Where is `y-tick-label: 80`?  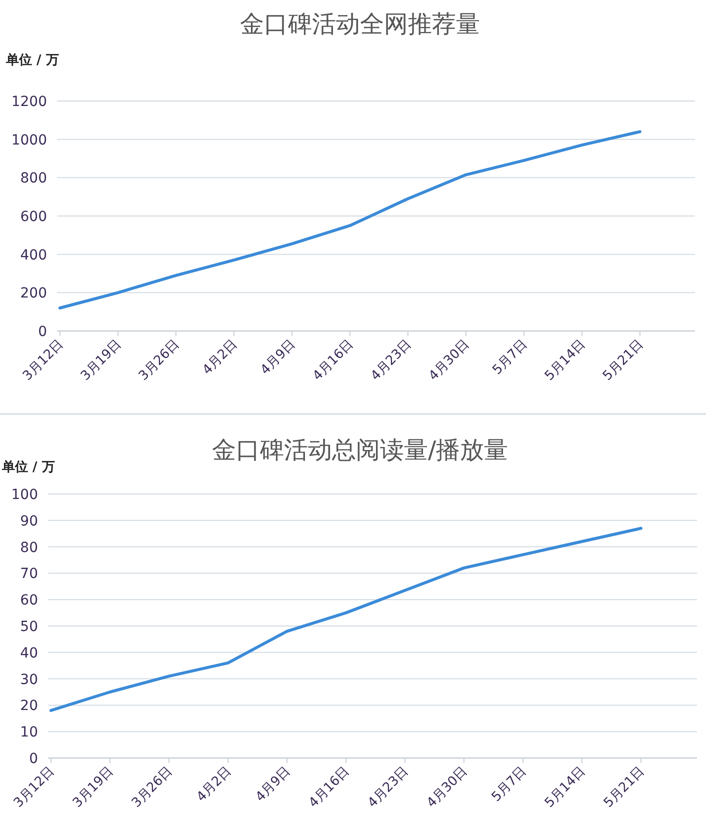
y-tick-label: 80 is located at coordinates (29, 548).